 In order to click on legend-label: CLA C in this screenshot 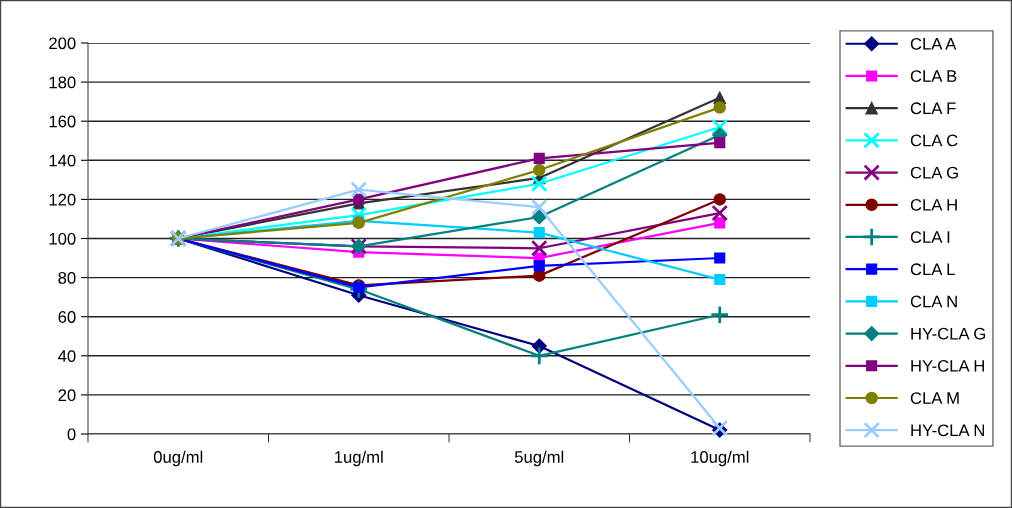, I will do `click(934, 140)`.